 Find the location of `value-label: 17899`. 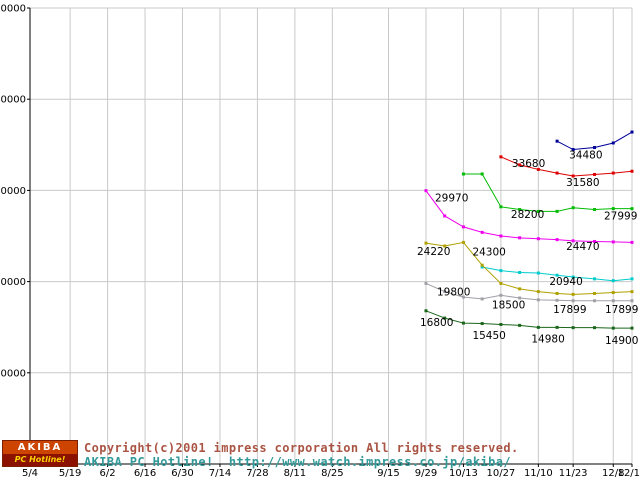

value-label: 17899 is located at coordinates (621, 310).